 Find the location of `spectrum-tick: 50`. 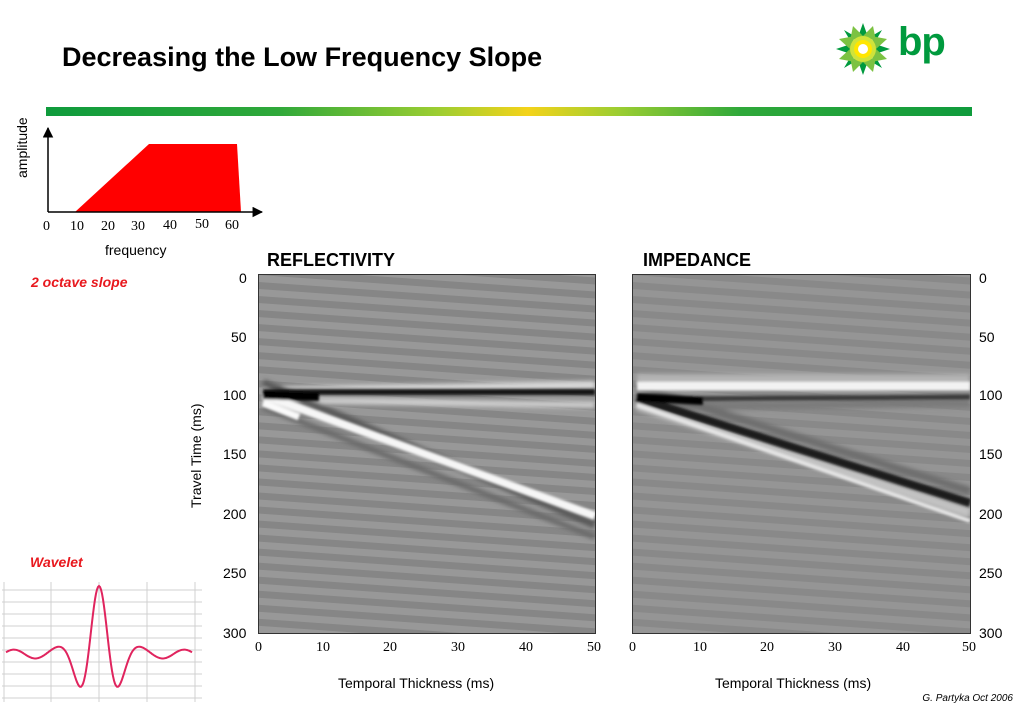

spectrum-tick: 50 is located at coordinates (202, 224).